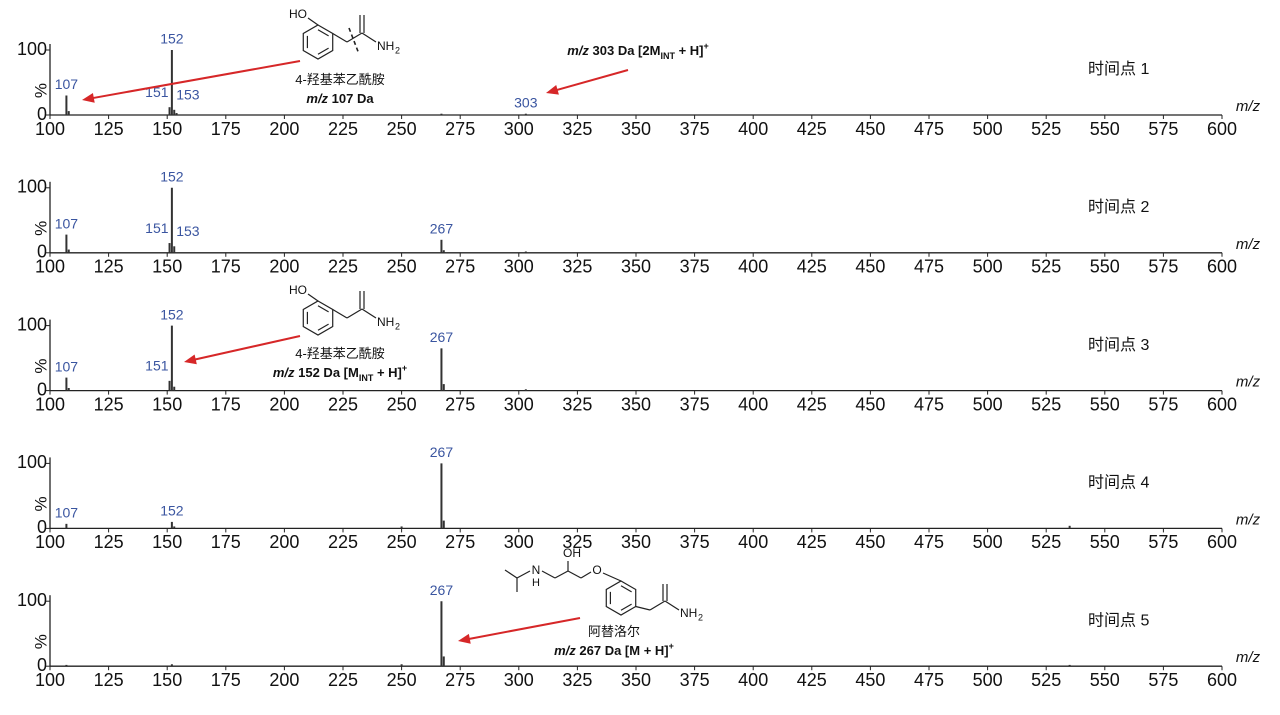  What do you see at coordinates (614, 649) in the screenshot?
I see `annotation-text: m/z 267 Da [M + H]+` at bounding box center [614, 649].